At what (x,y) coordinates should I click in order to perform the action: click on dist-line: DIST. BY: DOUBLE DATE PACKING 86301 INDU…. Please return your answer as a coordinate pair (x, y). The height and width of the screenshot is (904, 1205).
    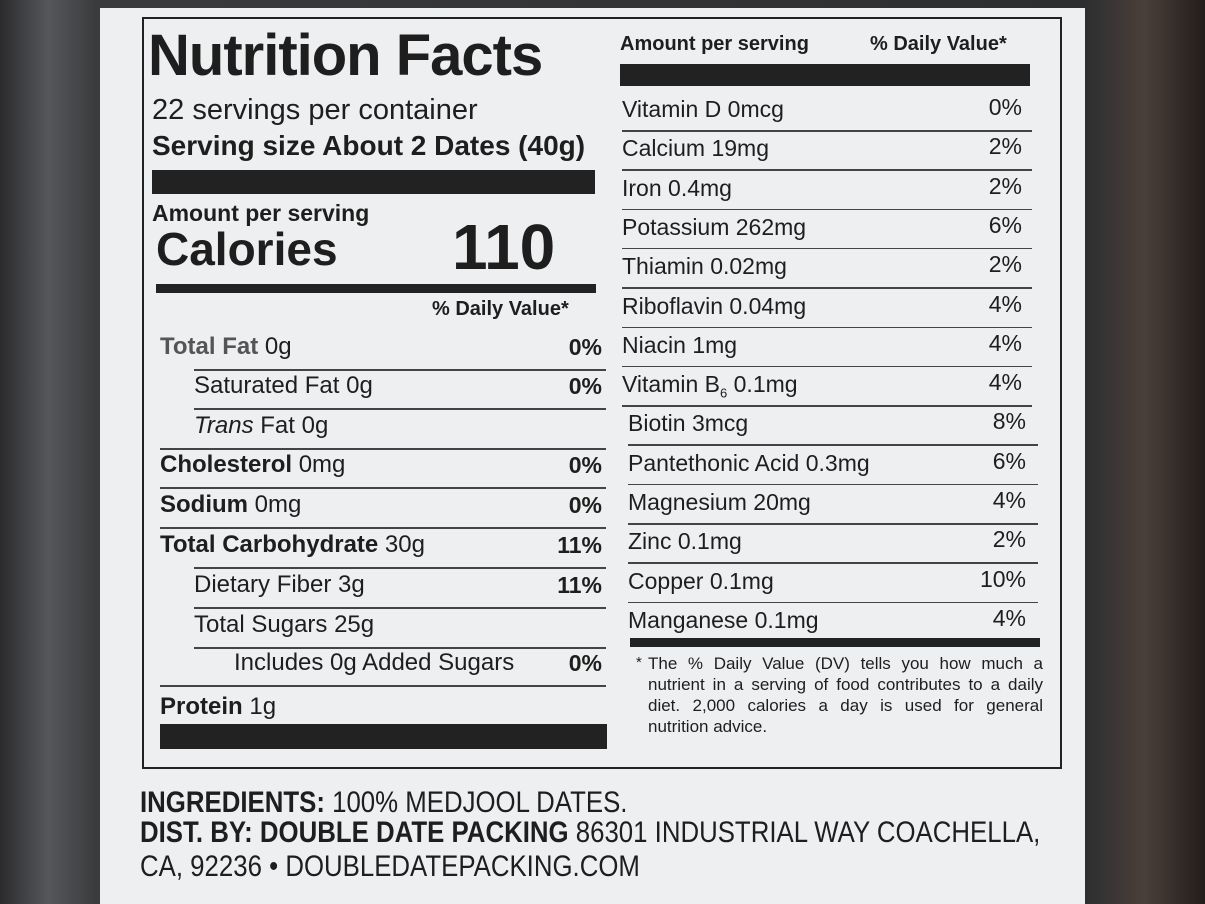
    Looking at the image, I should click on (590, 833).